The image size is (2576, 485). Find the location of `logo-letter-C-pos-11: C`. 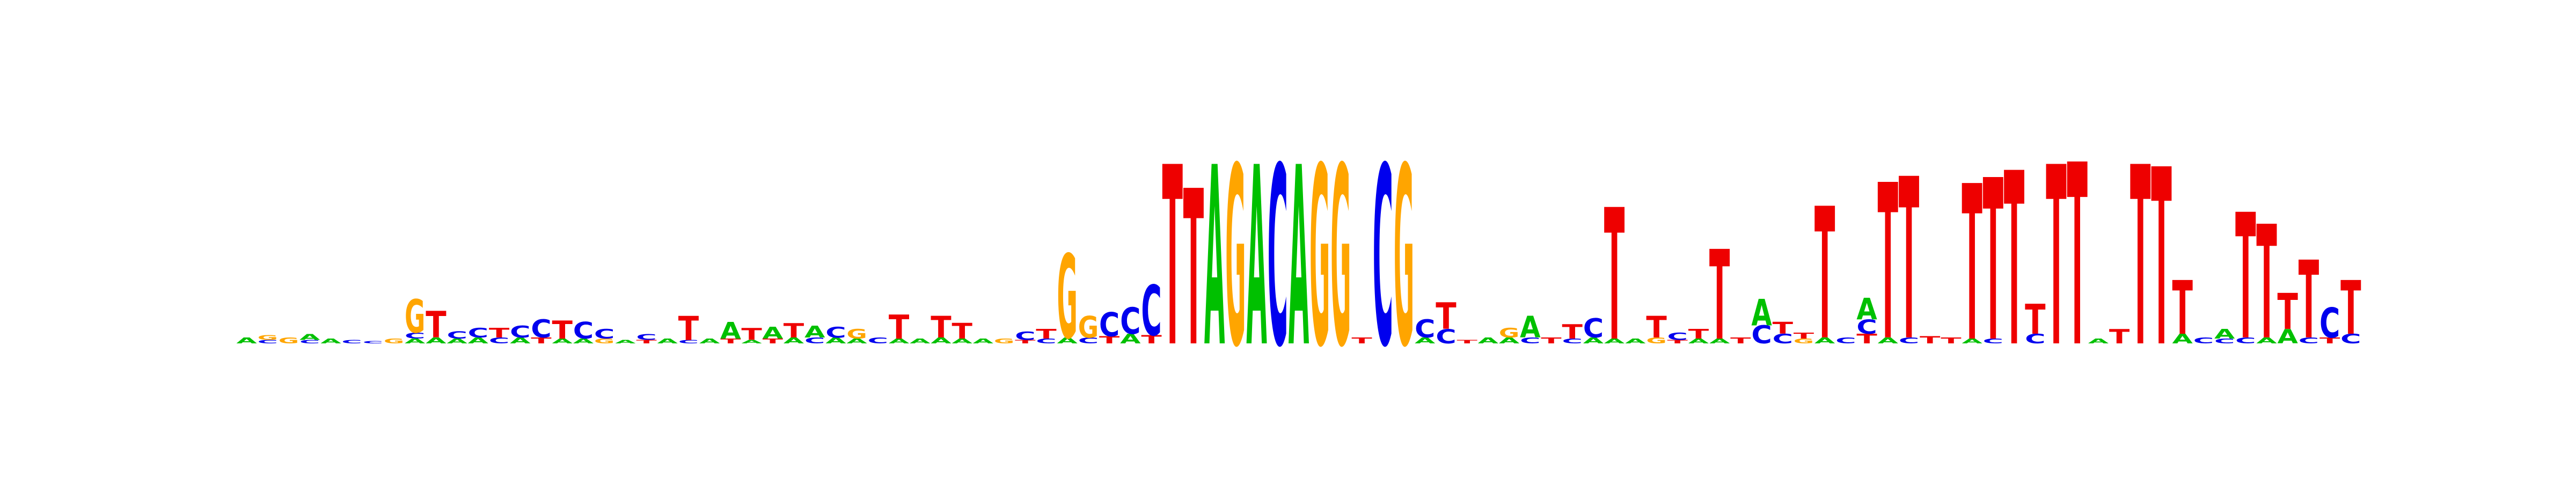

logo-letter-C-pos-11: C is located at coordinates (457, 335).